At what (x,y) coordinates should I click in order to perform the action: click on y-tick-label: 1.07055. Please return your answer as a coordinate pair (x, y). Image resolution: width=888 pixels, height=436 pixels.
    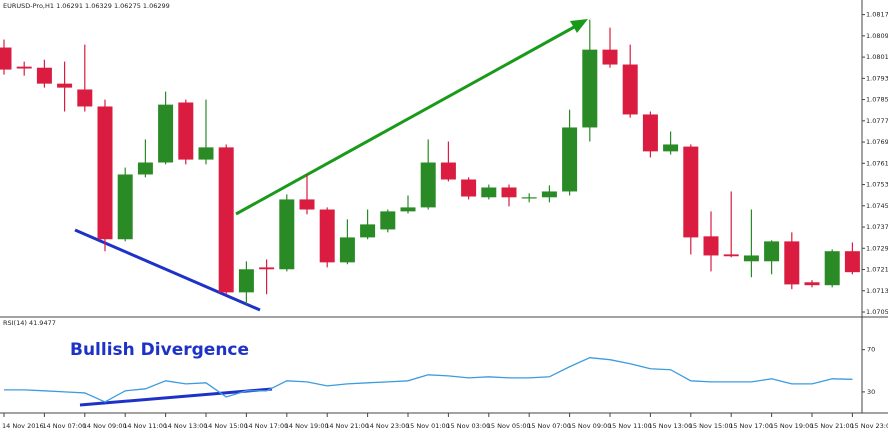
    Looking at the image, I should click on (877, 312).